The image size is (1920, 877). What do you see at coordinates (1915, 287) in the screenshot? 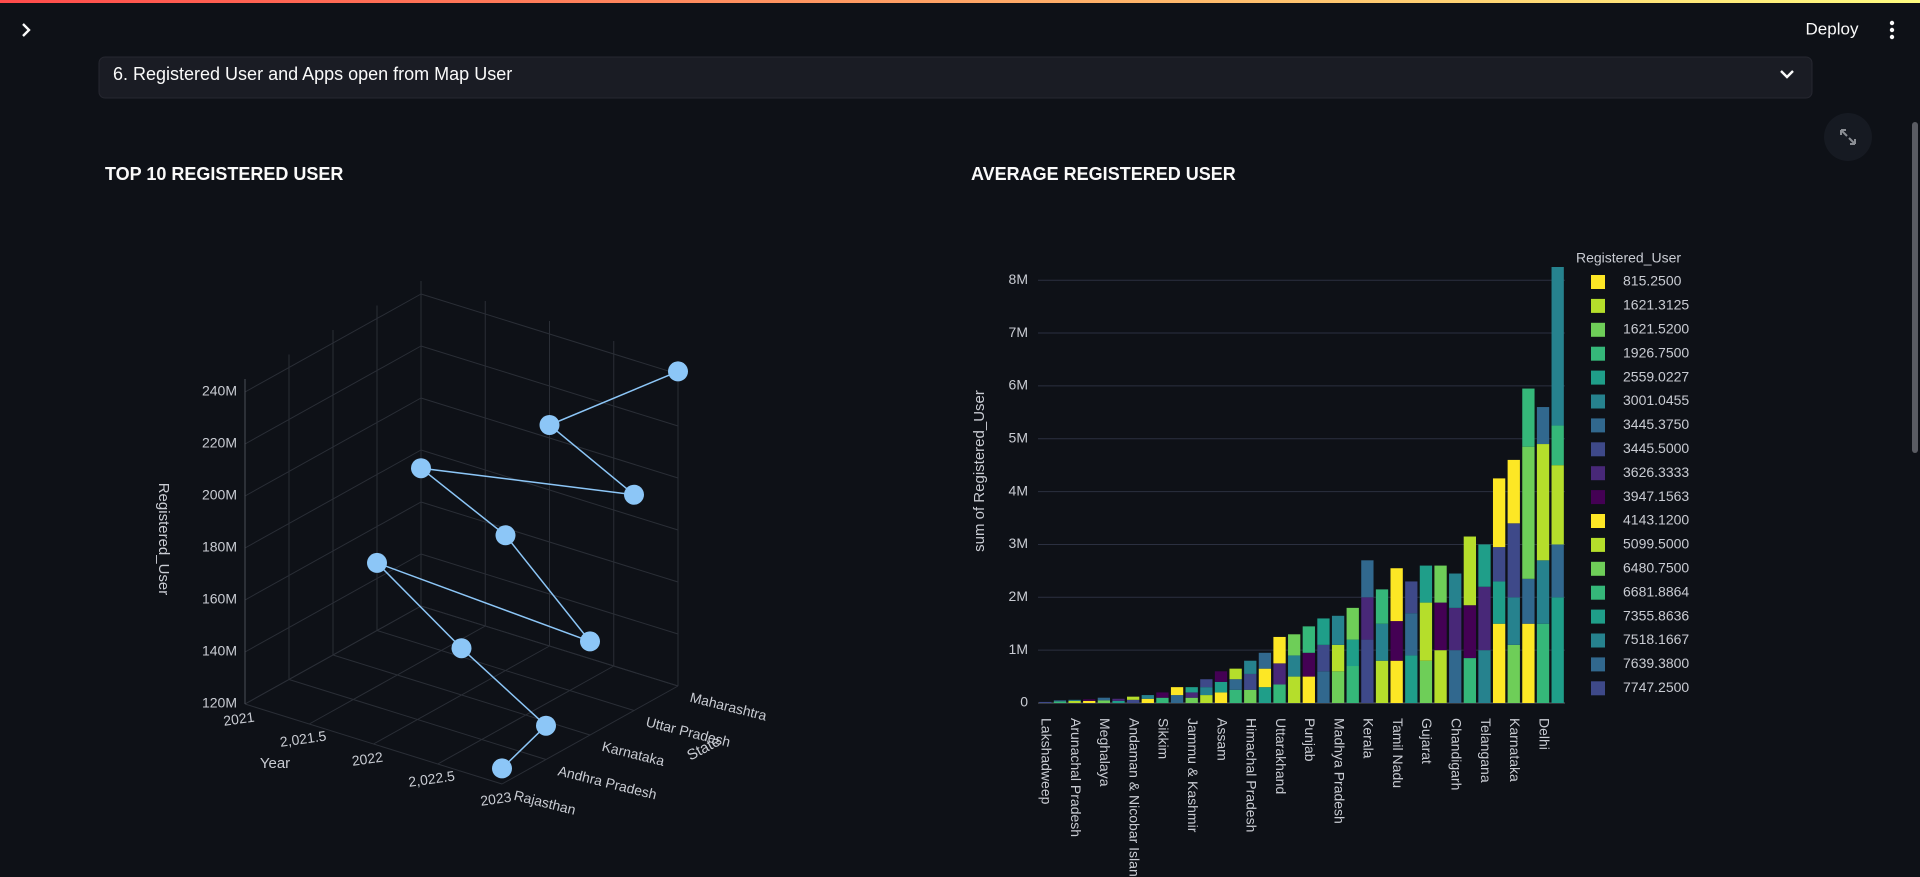
I see `scrollbar` at bounding box center [1915, 287].